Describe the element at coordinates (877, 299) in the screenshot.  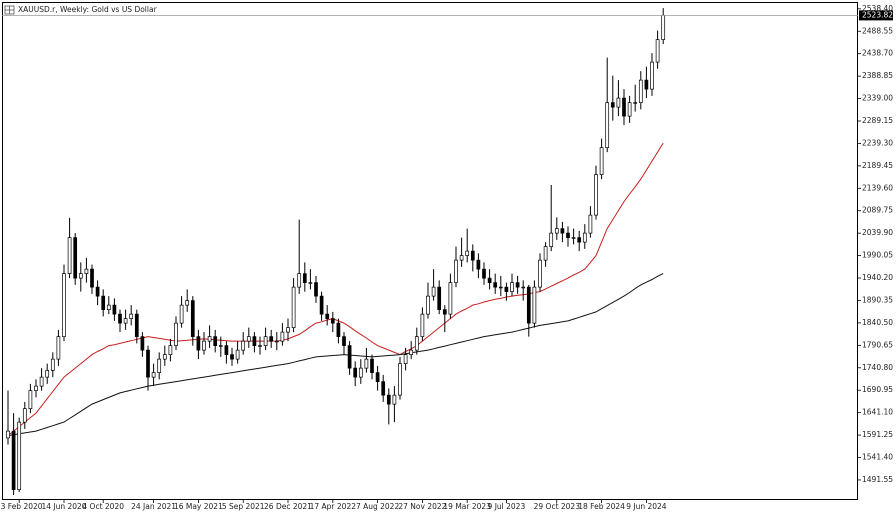
I see `y-tick-label: 1890.35` at that location.